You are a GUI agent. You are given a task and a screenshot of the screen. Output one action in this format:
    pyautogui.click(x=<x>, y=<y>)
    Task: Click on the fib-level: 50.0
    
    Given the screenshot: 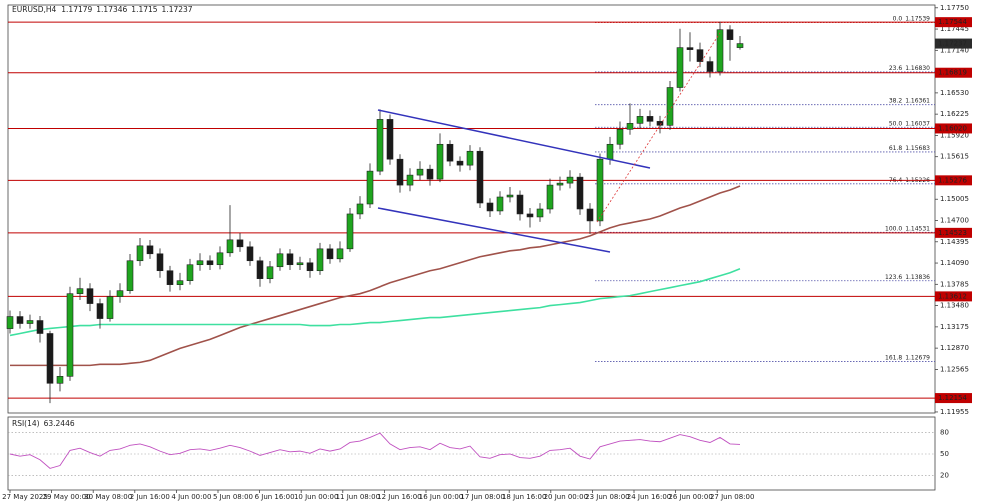 What is the action you would take?
    pyautogui.click(x=896, y=123)
    